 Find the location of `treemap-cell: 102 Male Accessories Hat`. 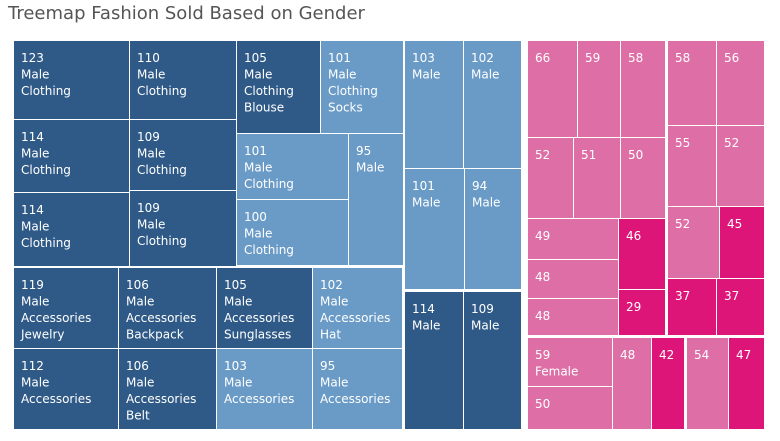

treemap-cell: 102 Male Accessories Hat is located at coordinates (357, 308).